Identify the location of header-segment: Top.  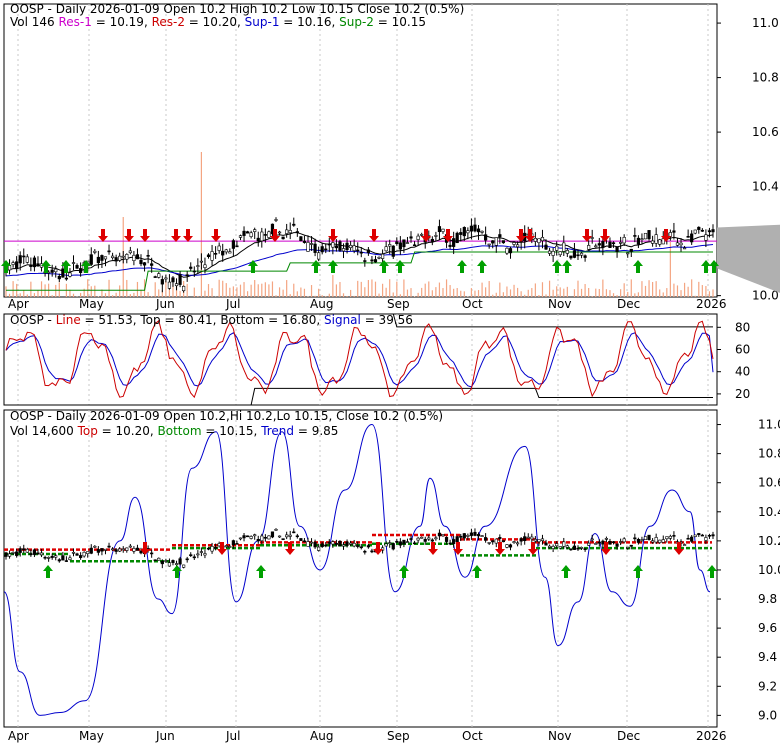
(149, 320).